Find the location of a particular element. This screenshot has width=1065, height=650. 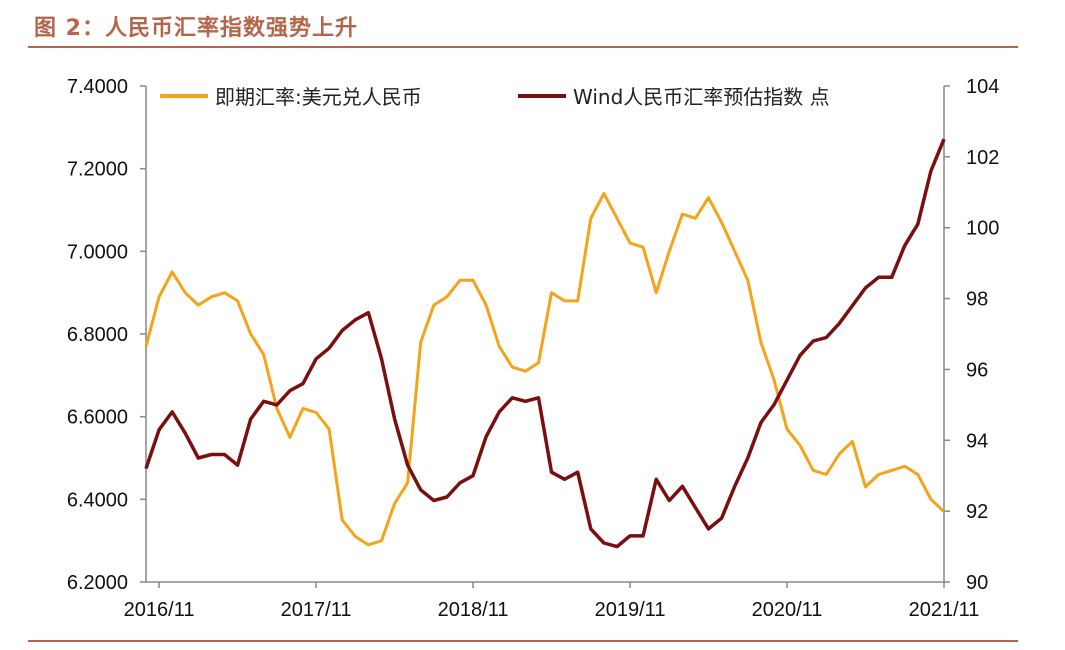

left-tick-label: 7.4000 is located at coordinates (97, 87).